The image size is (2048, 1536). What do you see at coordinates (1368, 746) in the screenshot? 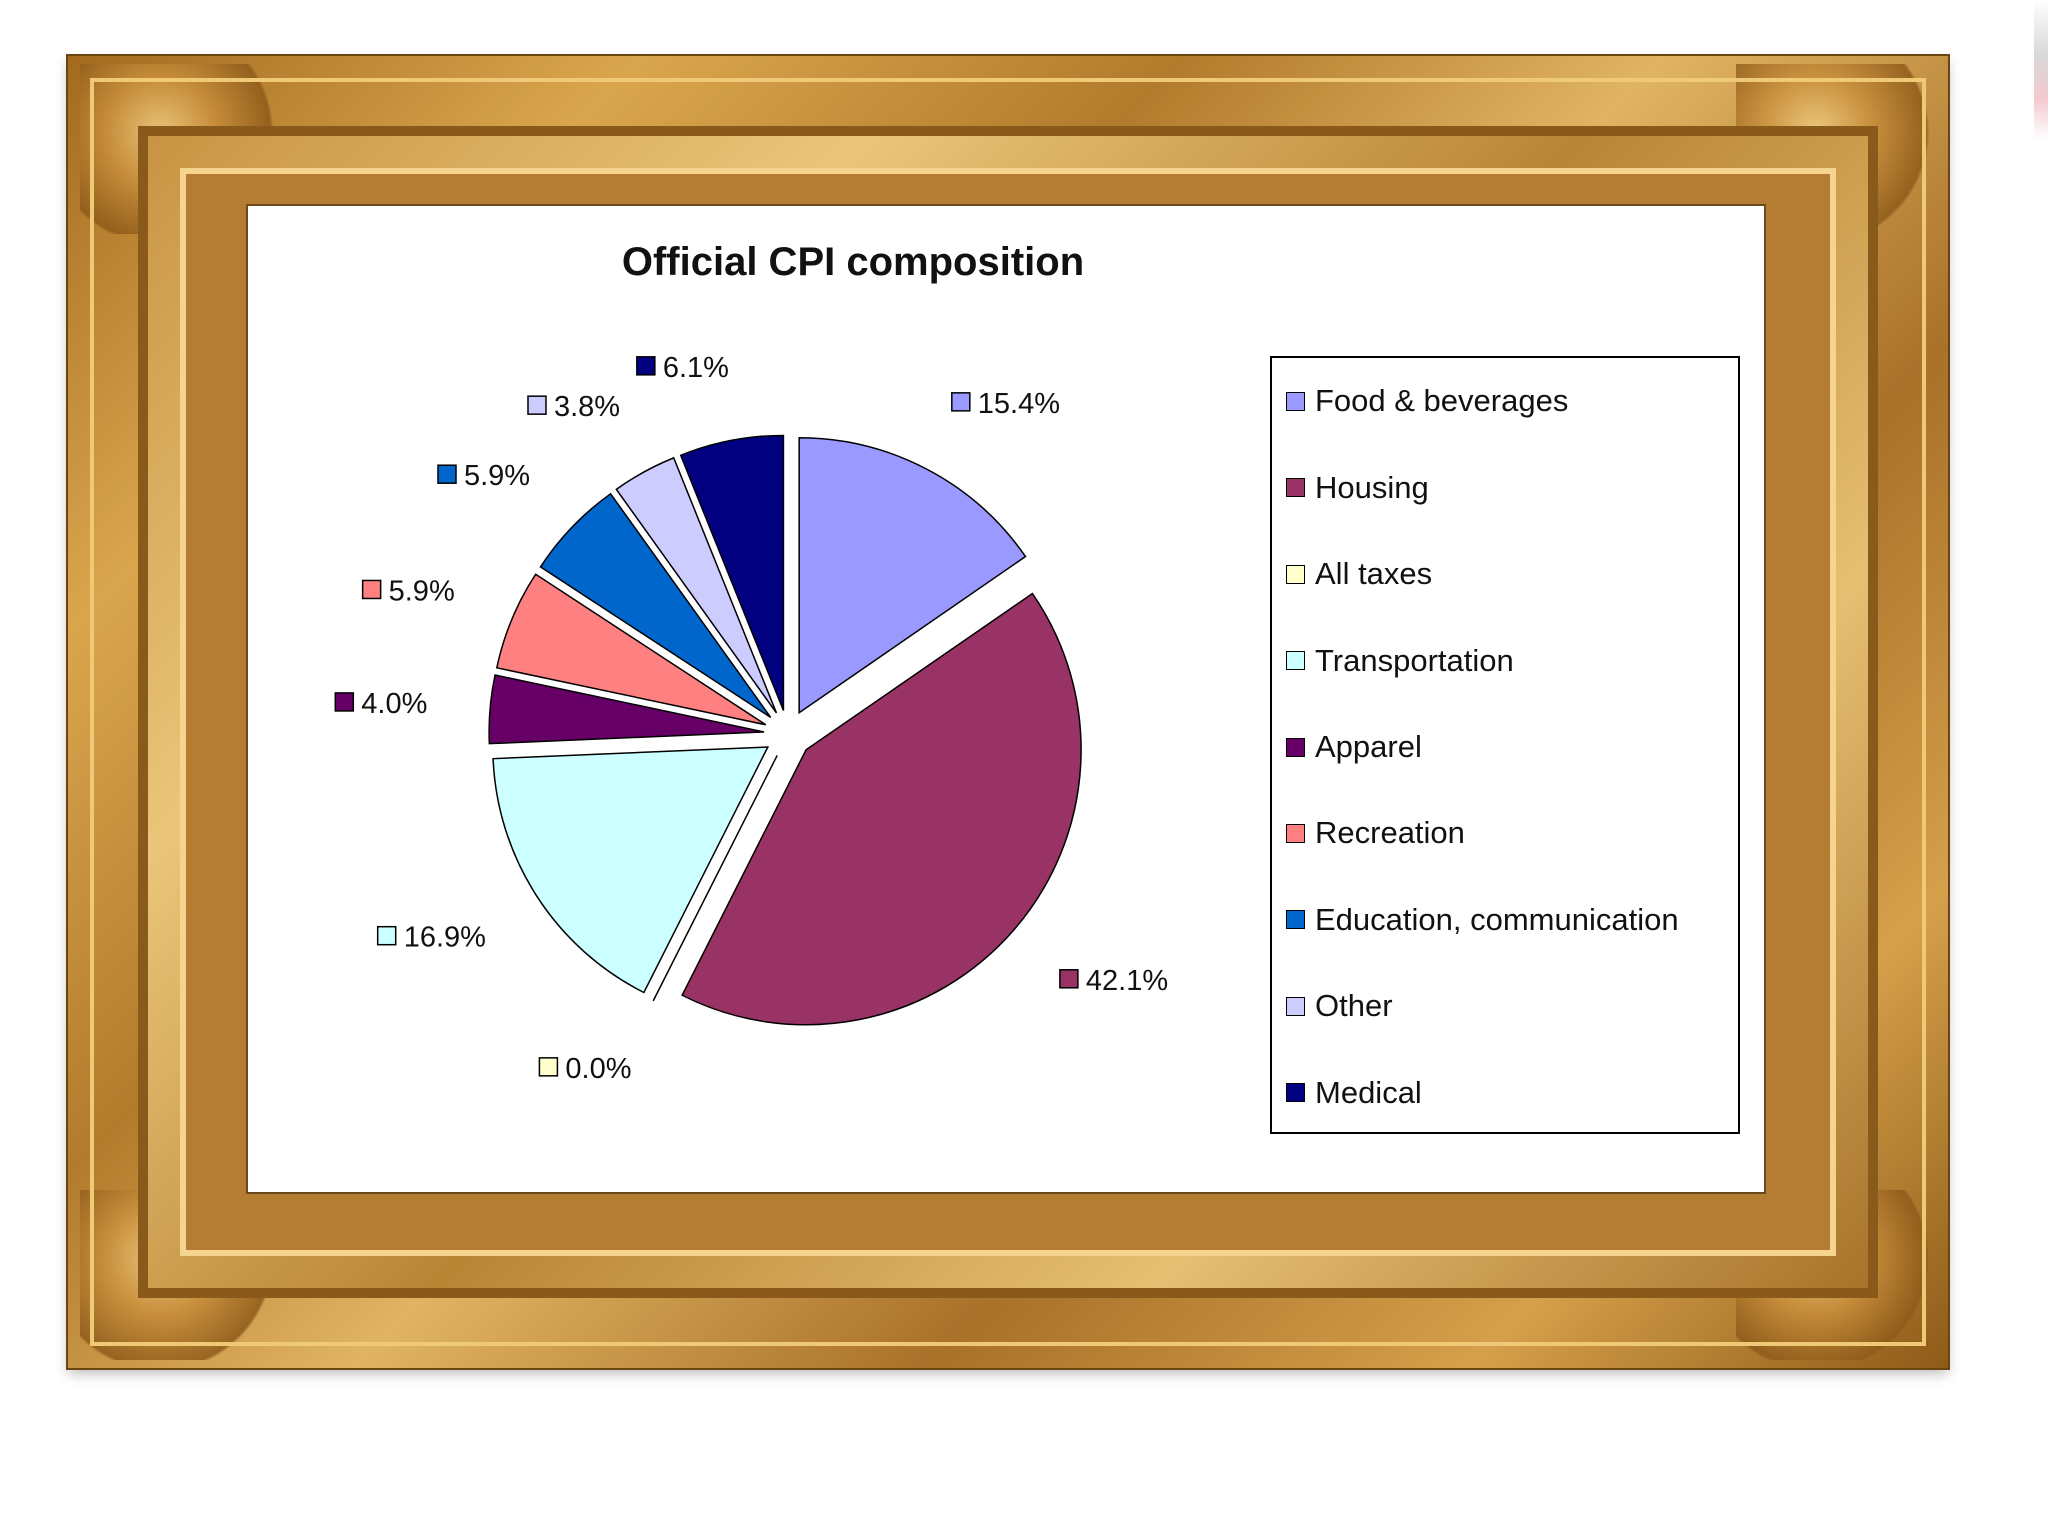
I see `legend-label-apparel: Apparel` at bounding box center [1368, 746].